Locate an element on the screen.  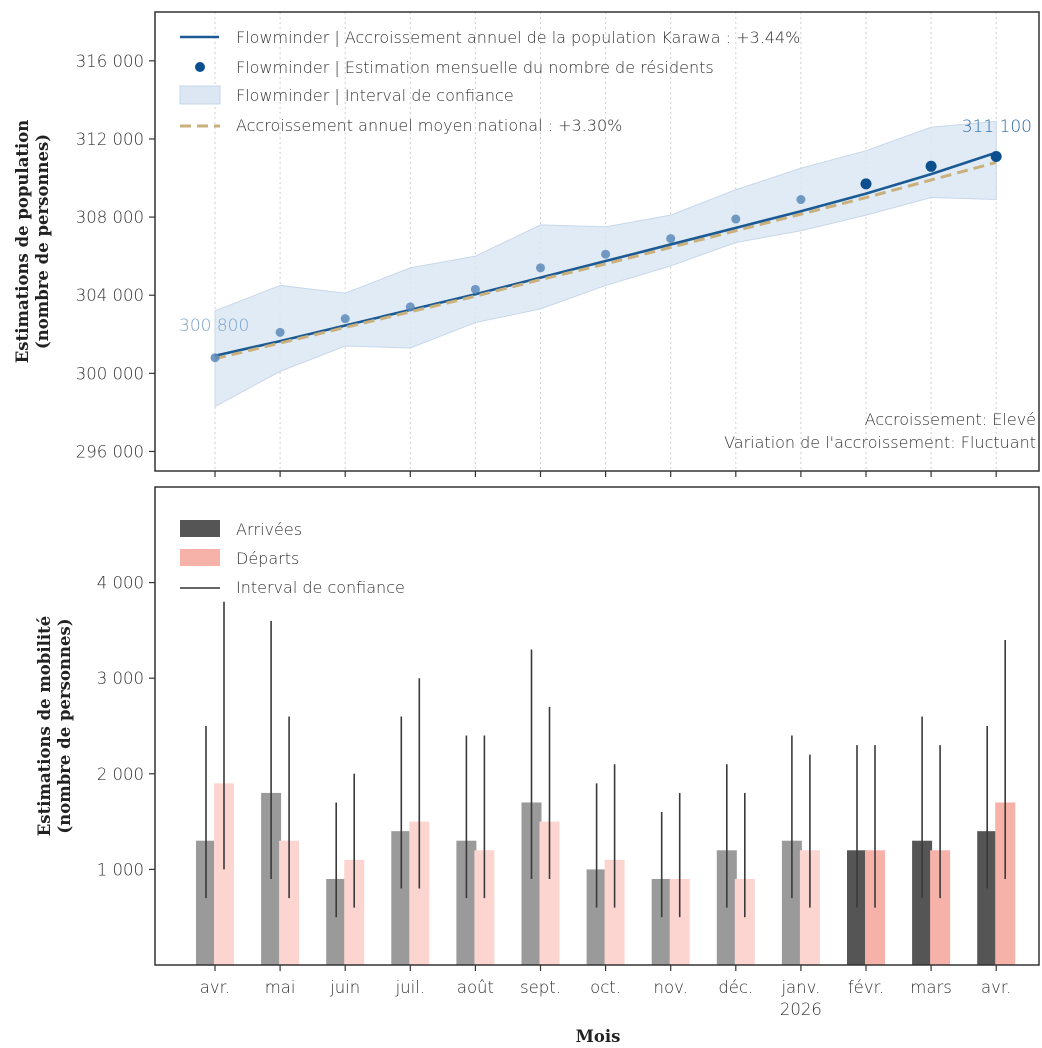
y-axis-label-line: Estimations de population is located at coordinates (22, 242).